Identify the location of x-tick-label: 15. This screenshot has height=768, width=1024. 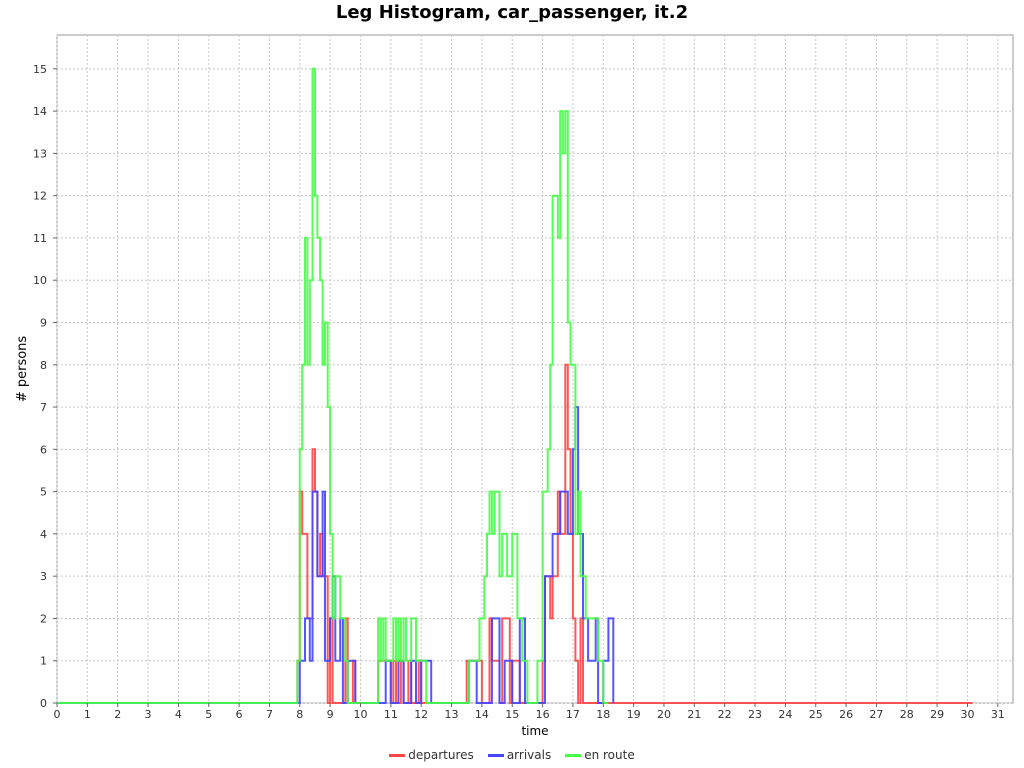
(512, 714).